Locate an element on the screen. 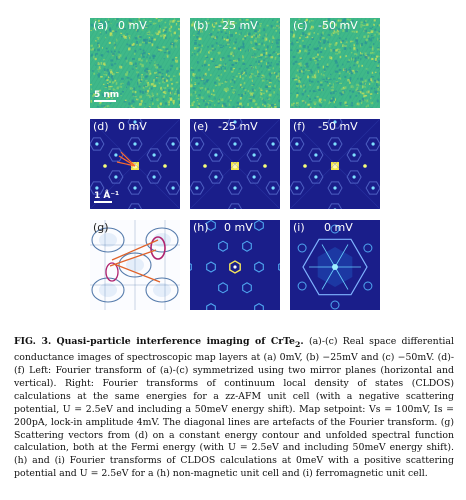 The height and width of the screenshot is (500, 466). panel-h-image is located at coordinates (235, 265).